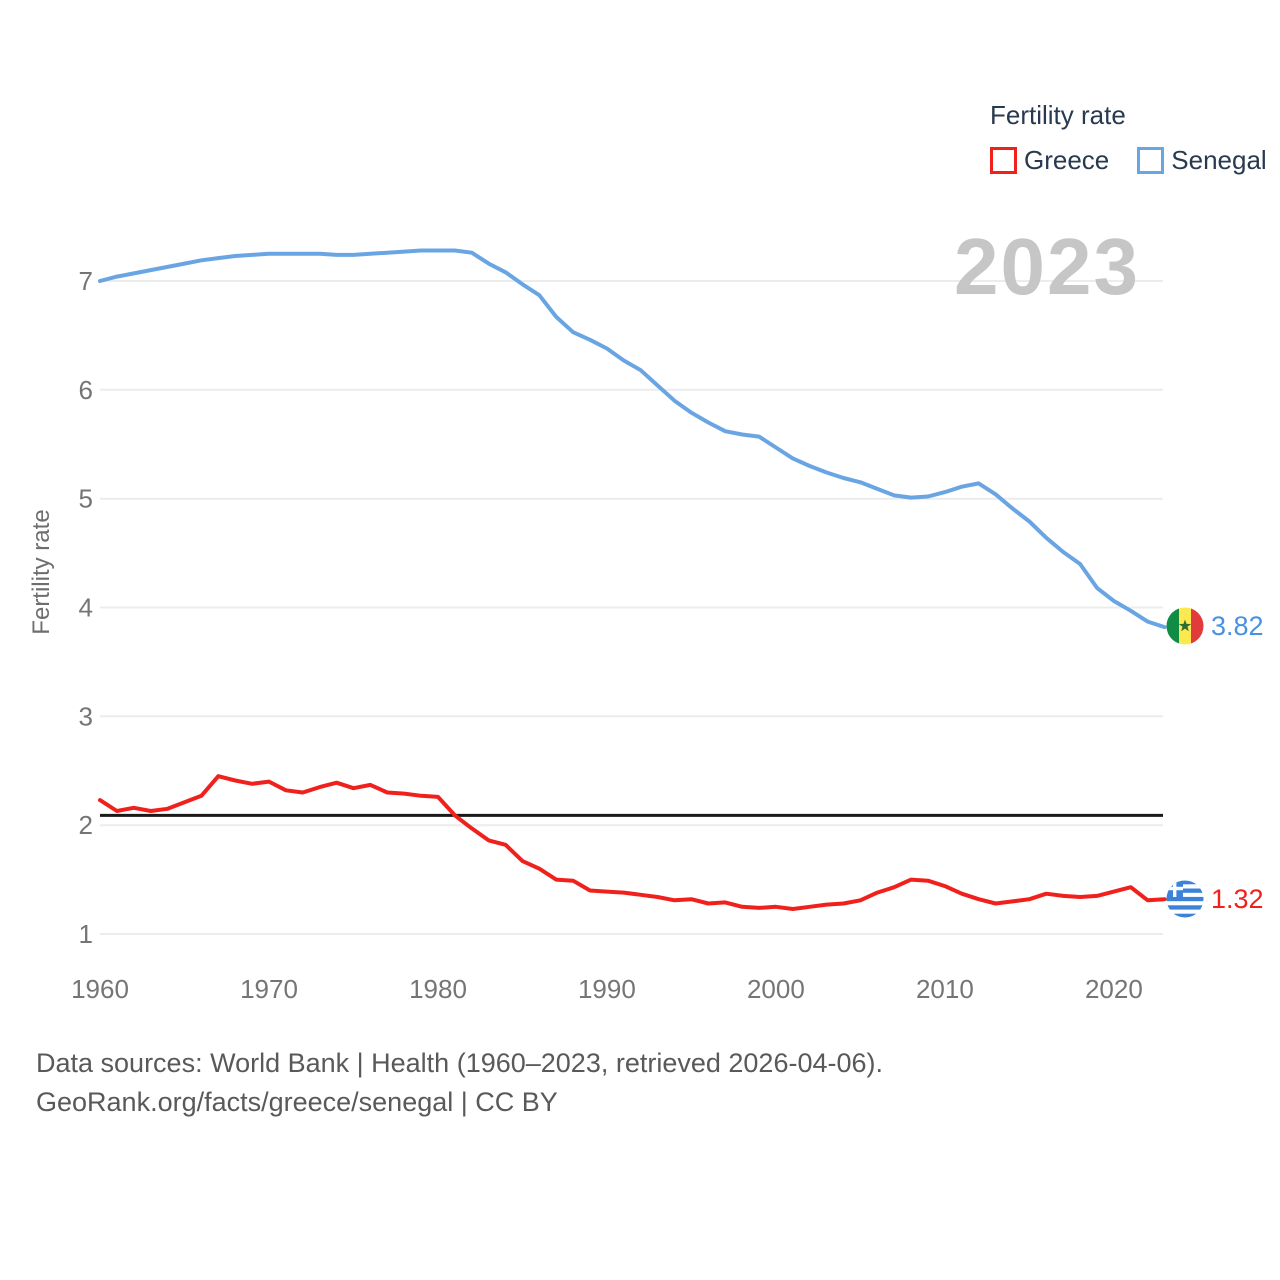 The height and width of the screenshot is (1280, 1280). Describe the element at coordinates (632, 842) in the screenshot. I see `series-line-greece` at that location.